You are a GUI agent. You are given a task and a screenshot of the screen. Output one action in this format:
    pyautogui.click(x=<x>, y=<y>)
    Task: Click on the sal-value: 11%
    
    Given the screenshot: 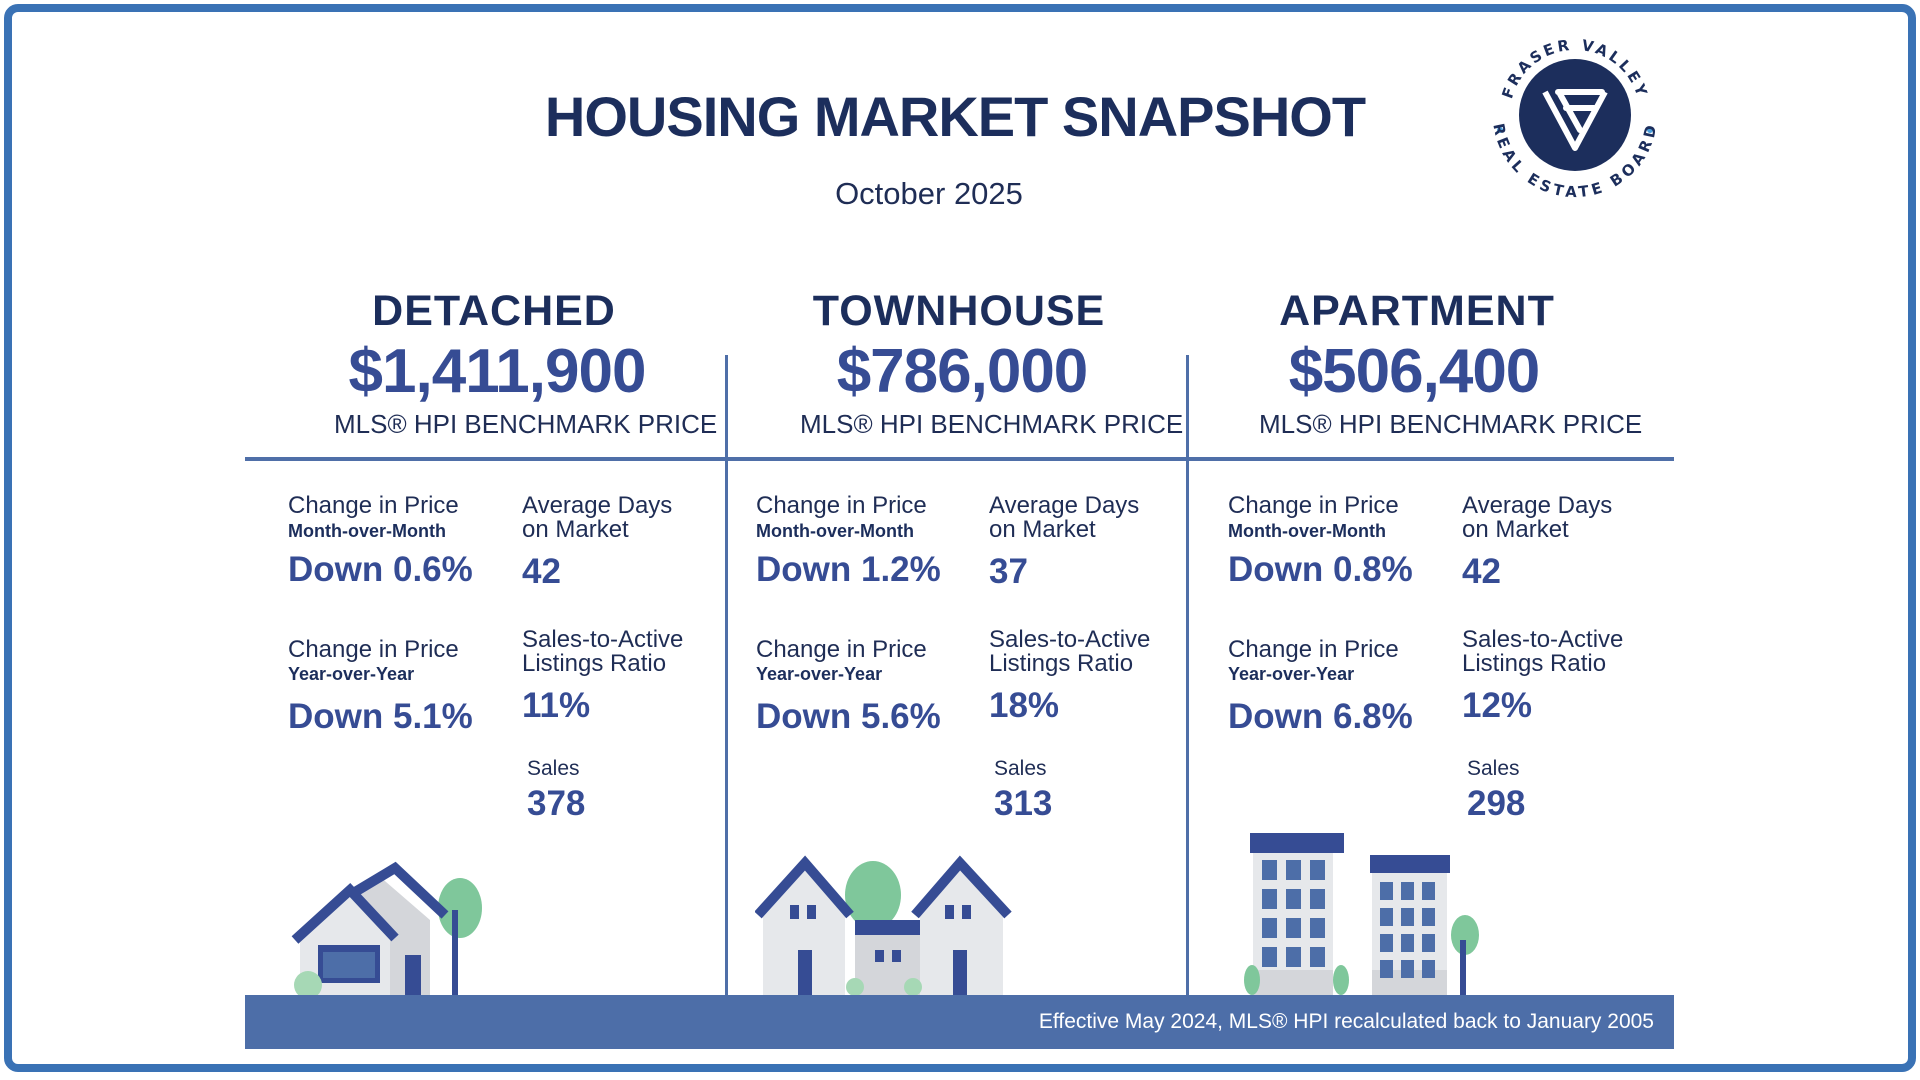 What is the action you would take?
    pyautogui.click(x=556, y=705)
    